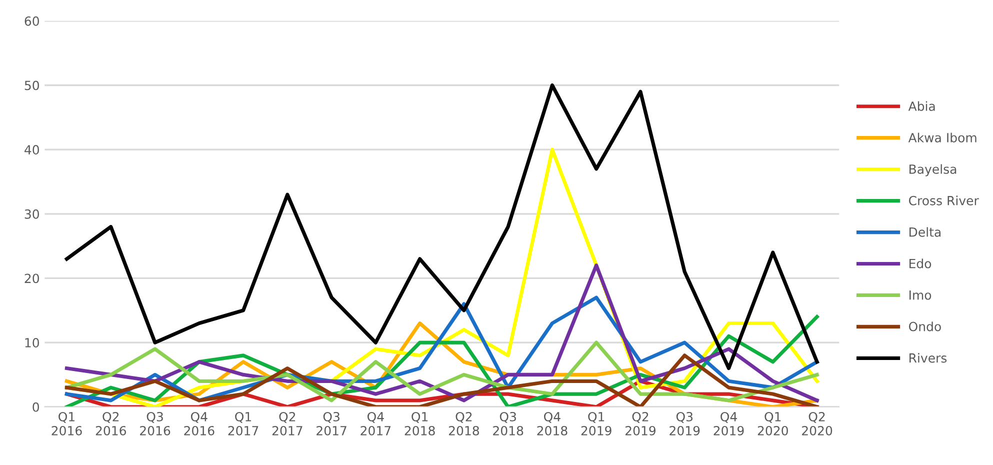 This screenshot has width=993, height=465. What do you see at coordinates (924, 327) in the screenshot?
I see `legend-label: Ondo` at bounding box center [924, 327].